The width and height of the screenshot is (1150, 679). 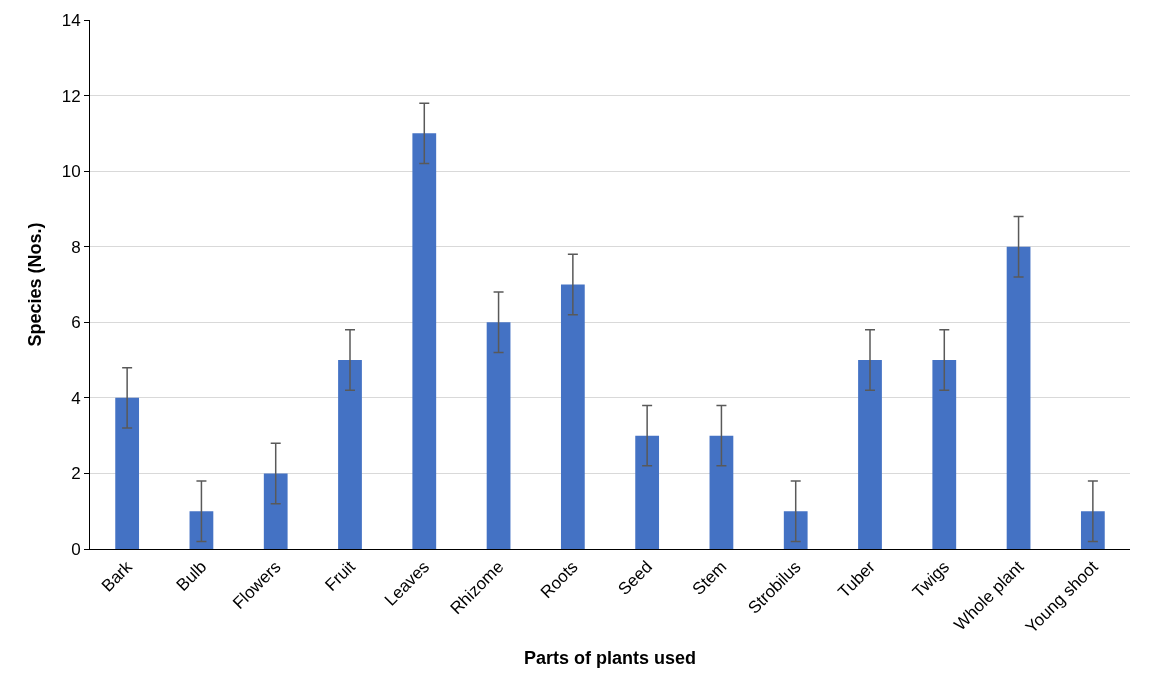 I want to click on y-tick-label: 12, so click(x=71, y=96).